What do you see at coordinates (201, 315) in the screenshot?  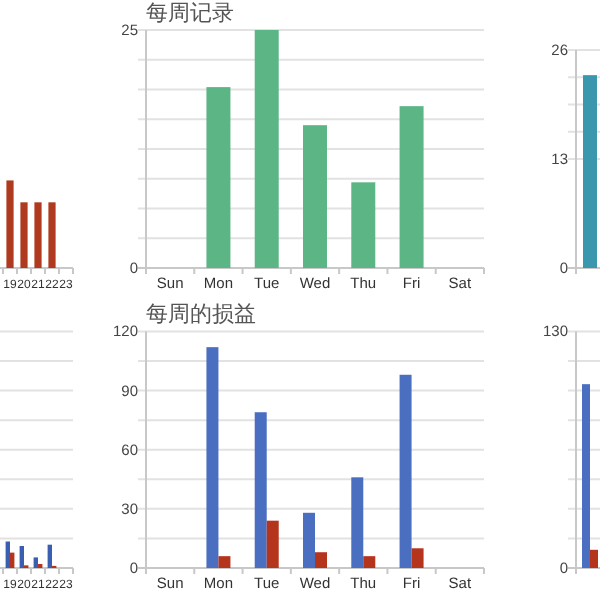 I see `chart-title: 每周的损益` at bounding box center [201, 315].